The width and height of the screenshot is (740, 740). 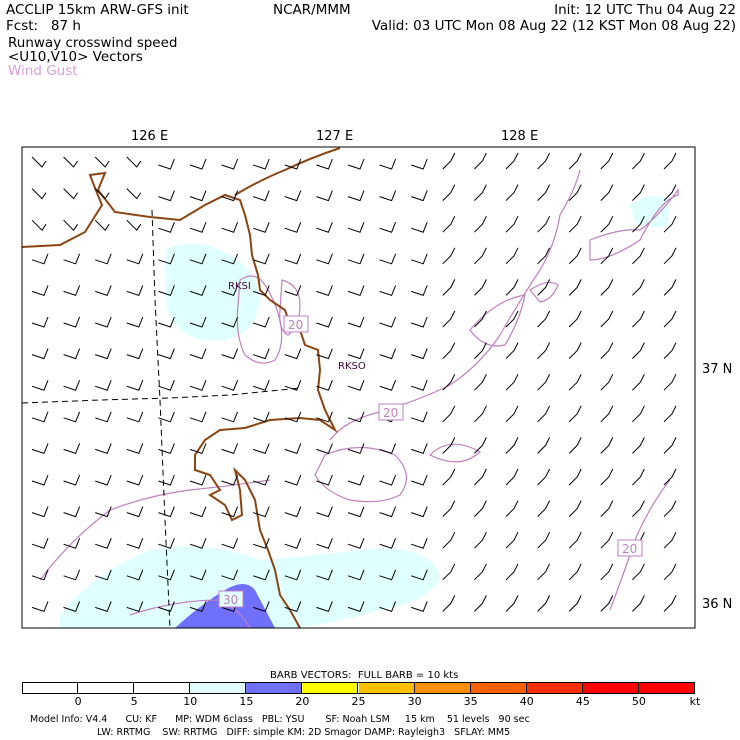 What do you see at coordinates (582, 701) in the screenshot?
I see `colorbar-tick-label: 45` at bounding box center [582, 701].